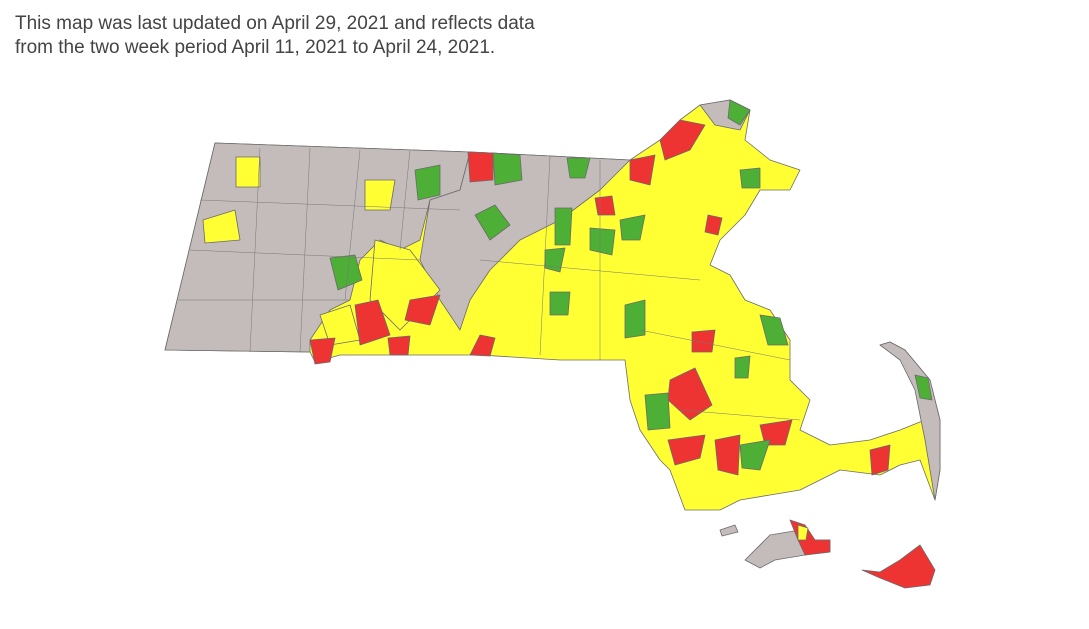 The height and width of the screenshot is (629, 1089). Describe the element at coordinates (729, 530) in the screenshot. I see `island` at that location.